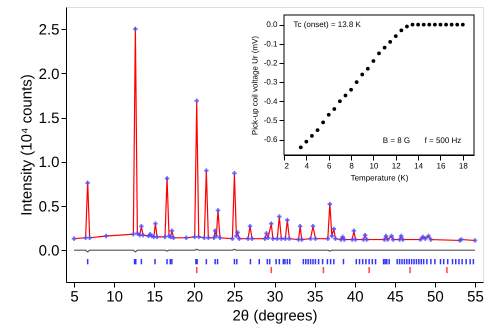 The image size is (491, 334). Describe the element at coordinates (435, 297) in the screenshot. I see `x-tick-label: 50` at that location.